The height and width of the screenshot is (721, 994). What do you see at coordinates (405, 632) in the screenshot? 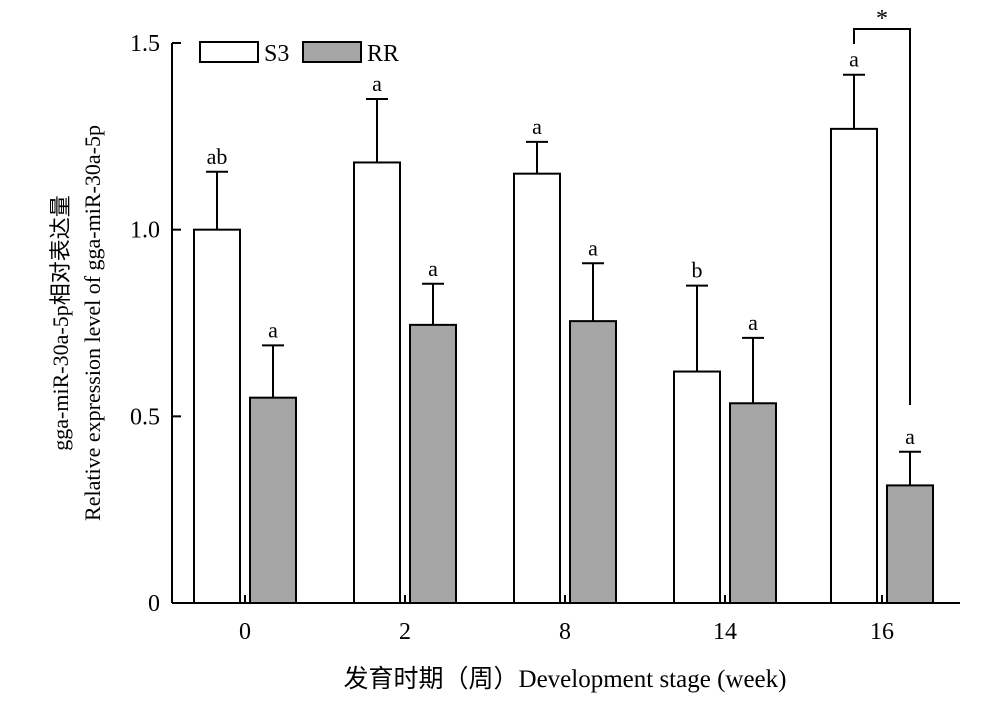
I see `x-tick-label: 2` at bounding box center [405, 632].